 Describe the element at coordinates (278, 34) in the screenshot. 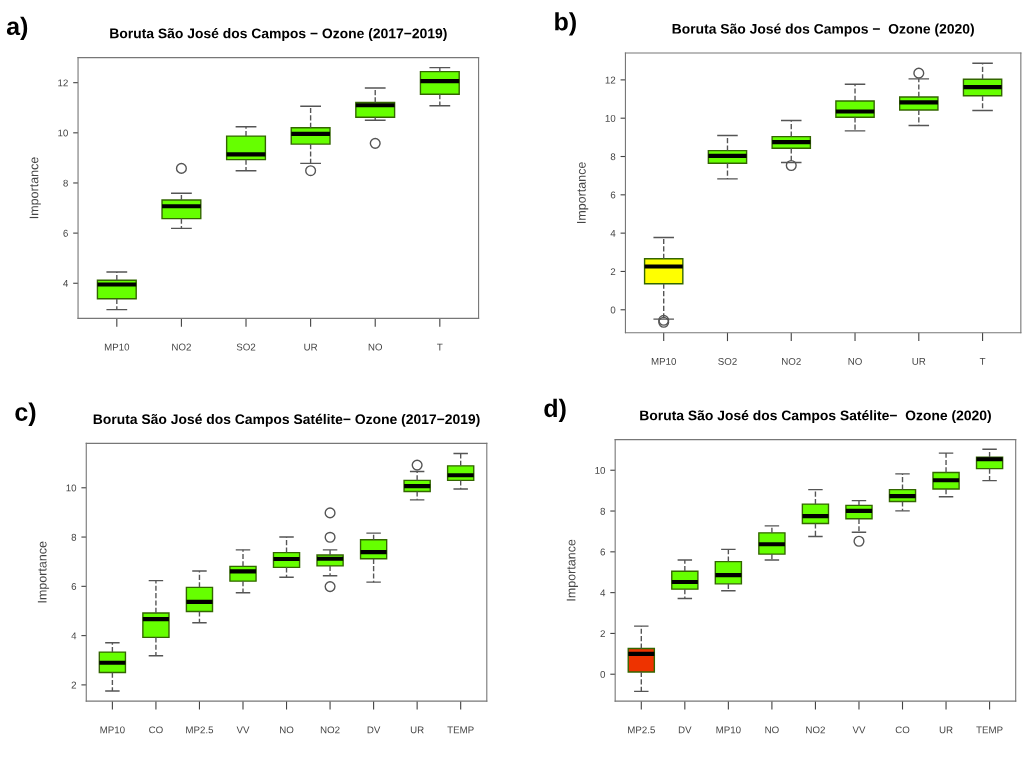

I see `chart-title: Boruta São José dos Campos − Ozone (2017−2019)` at that location.